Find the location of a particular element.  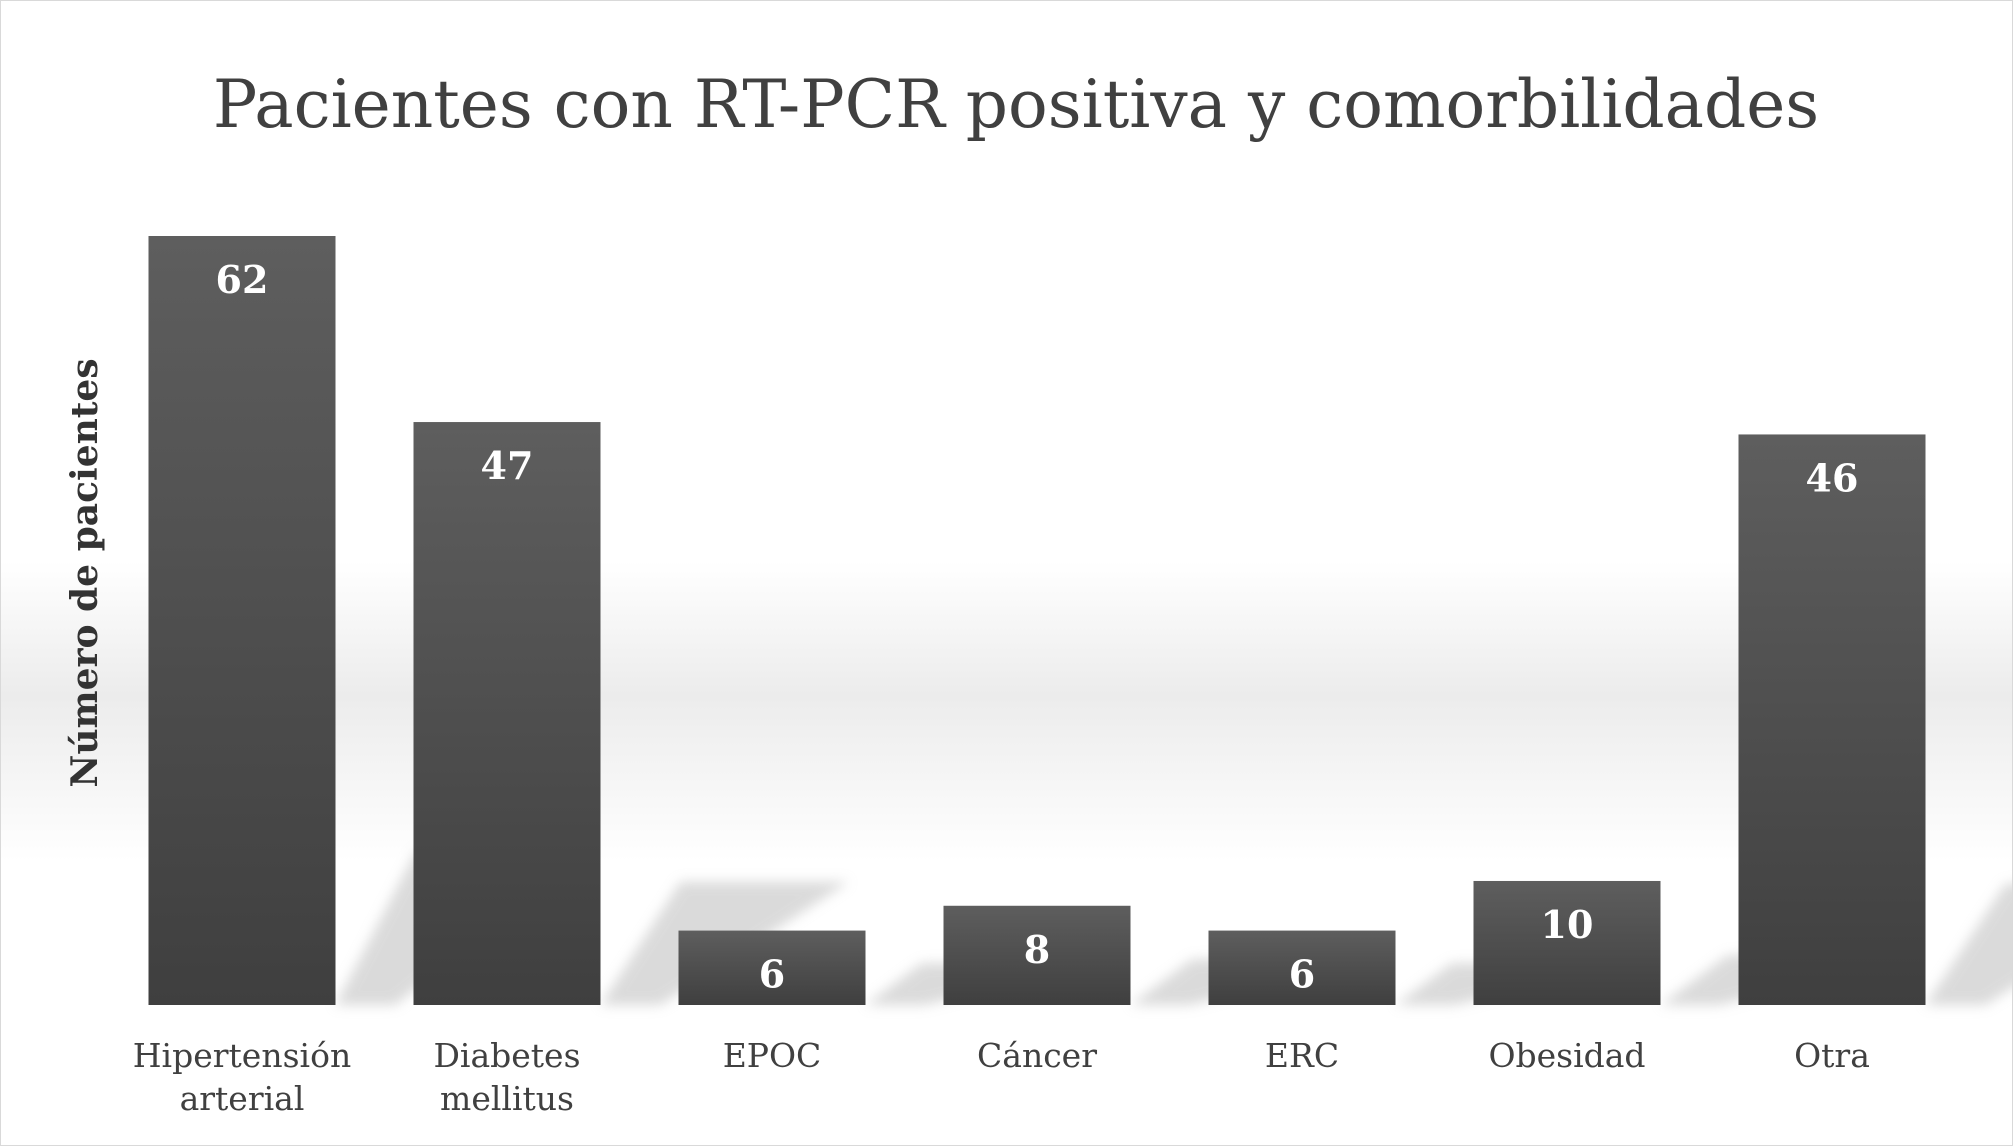

category-label-line: Diabetes is located at coordinates (506, 1055).